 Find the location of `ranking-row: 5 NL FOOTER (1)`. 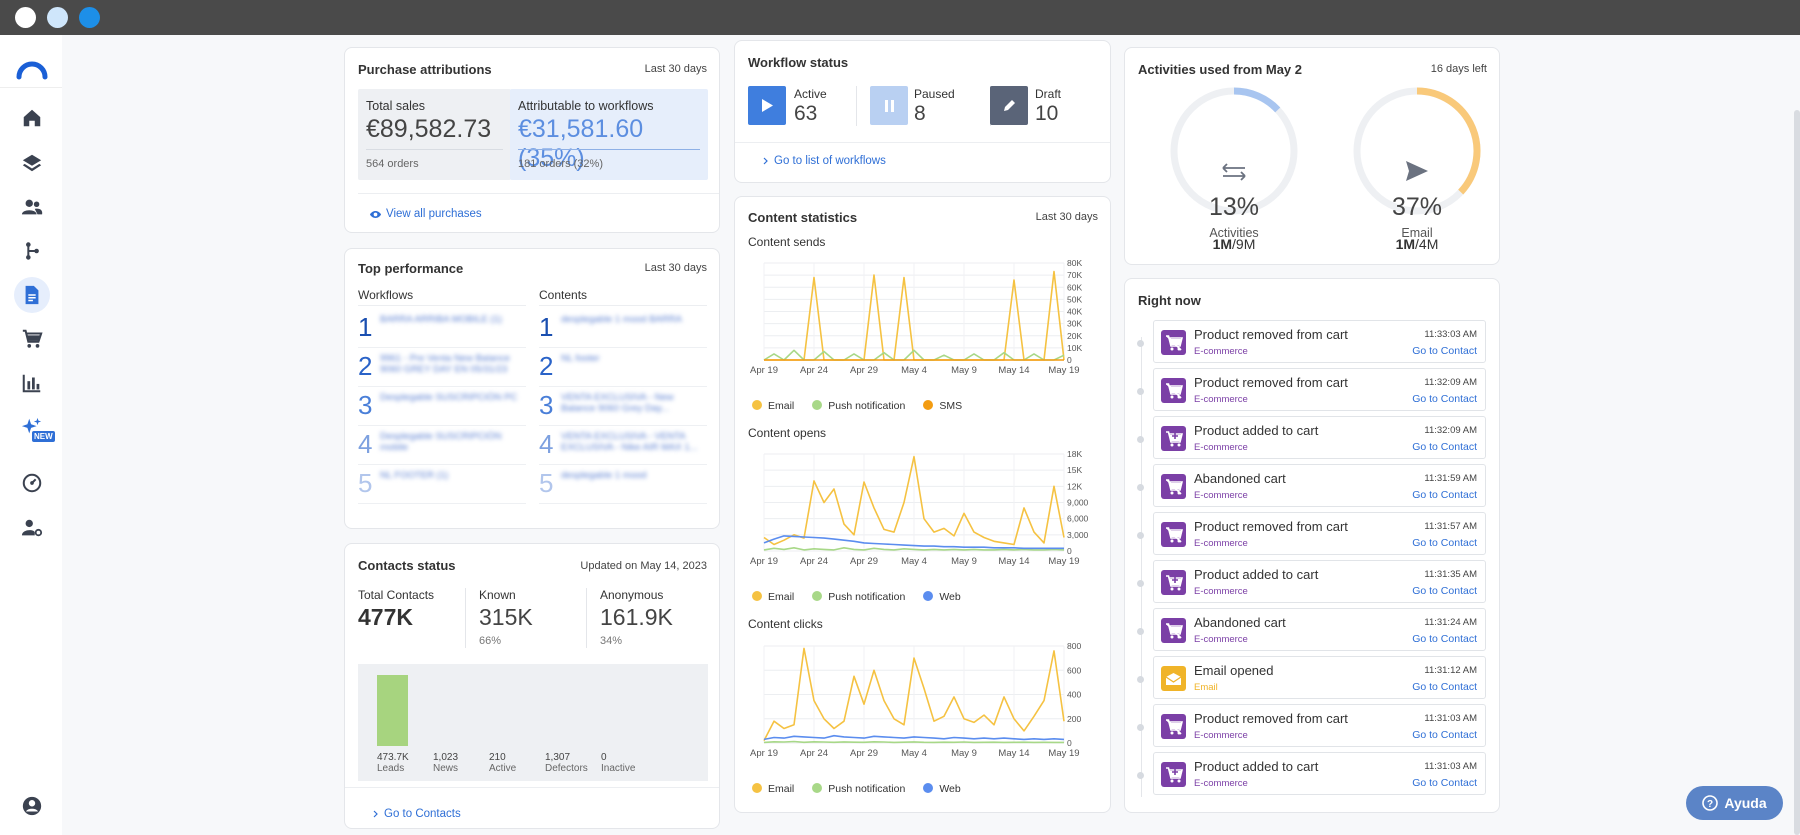

ranking-row: 5 NL FOOTER (1) is located at coordinates (442, 484).